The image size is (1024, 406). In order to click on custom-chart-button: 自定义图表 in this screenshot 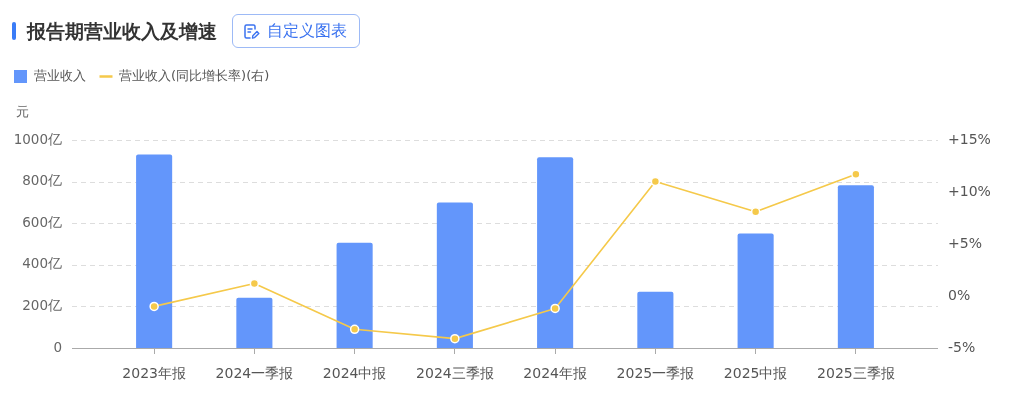, I will do `click(296, 31)`.